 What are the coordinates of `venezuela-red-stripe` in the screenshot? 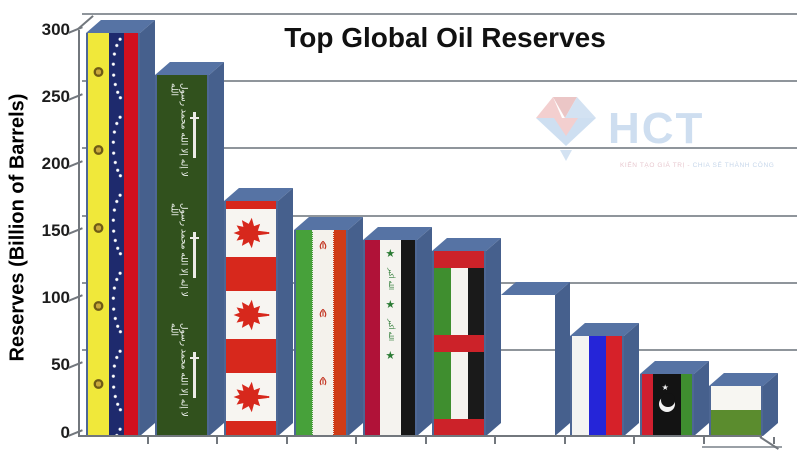 It's located at (131, 234).